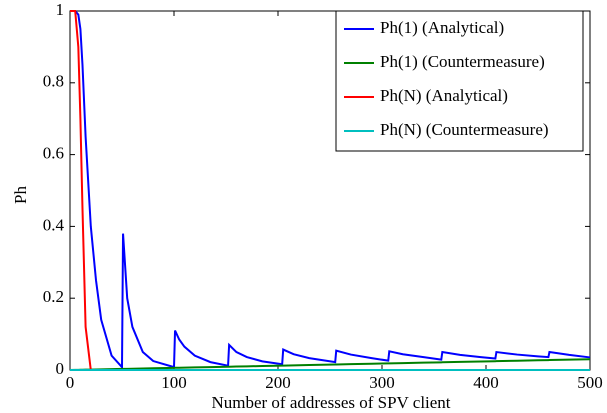 The height and width of the screenshot is (413, 607). What do you see at coordinates (590, 382) in the screenshot?
I see `x-tick-label: 500` at bounding box center [590, 382].